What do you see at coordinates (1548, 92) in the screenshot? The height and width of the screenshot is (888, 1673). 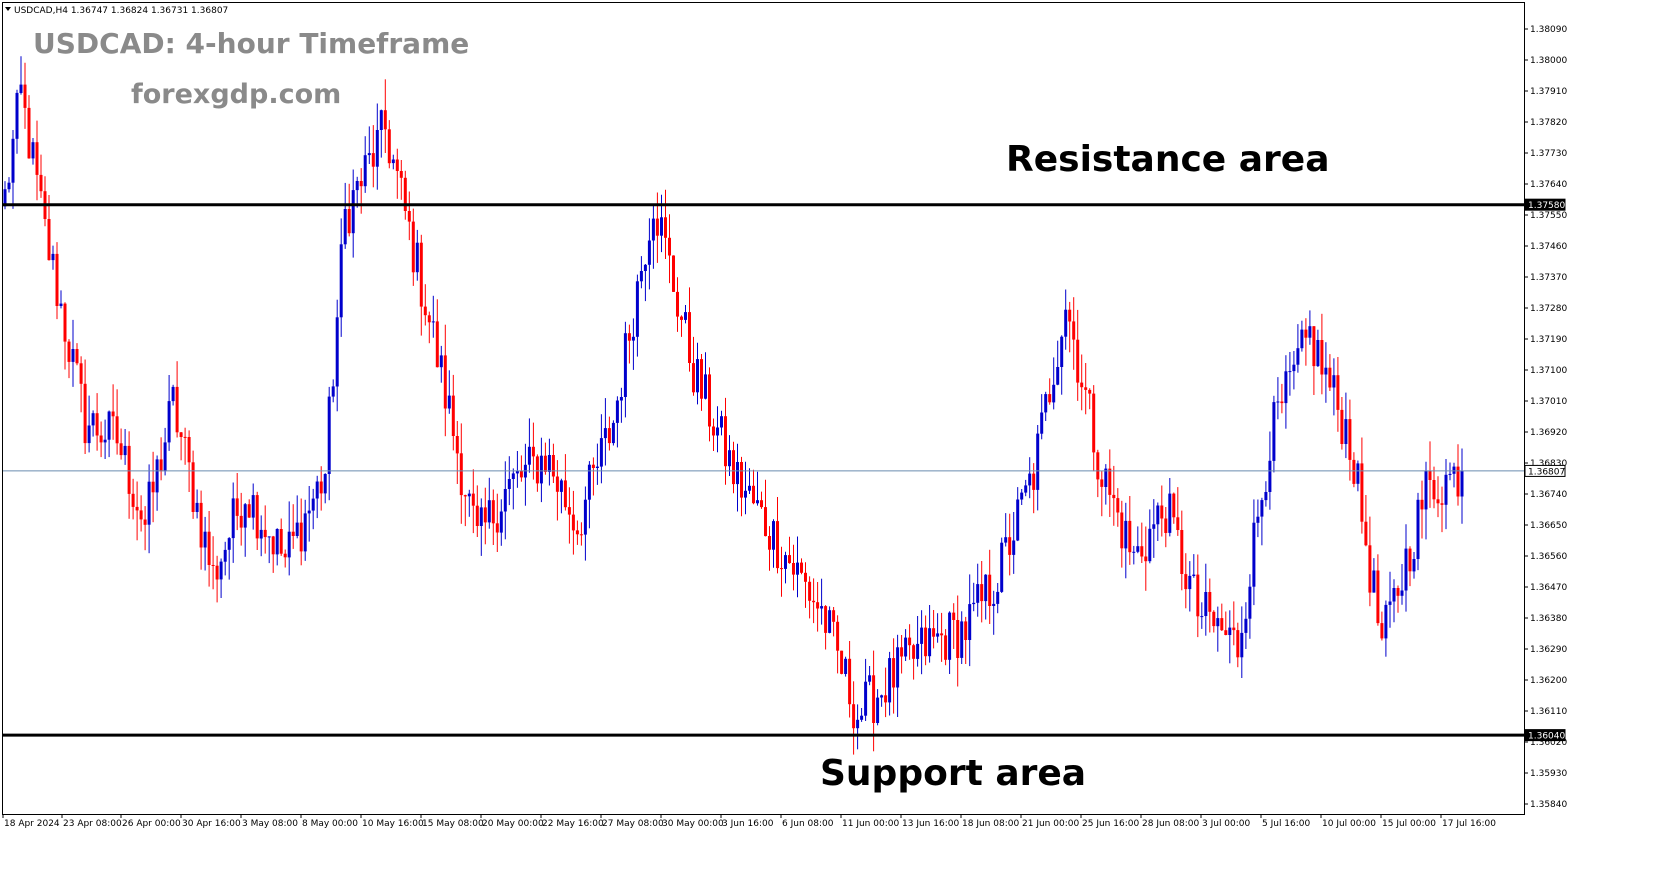 I see `y-tick-label: 1.37910` at bounding box center [1548, 92].